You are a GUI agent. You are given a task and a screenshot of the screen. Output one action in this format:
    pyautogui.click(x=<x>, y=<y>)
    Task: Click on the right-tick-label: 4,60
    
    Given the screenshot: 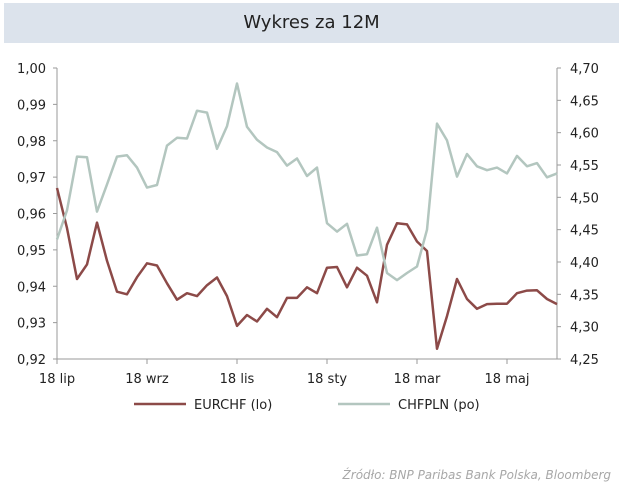 What is the action you would take?
    pyautogui.click(x=584, y=134)
    